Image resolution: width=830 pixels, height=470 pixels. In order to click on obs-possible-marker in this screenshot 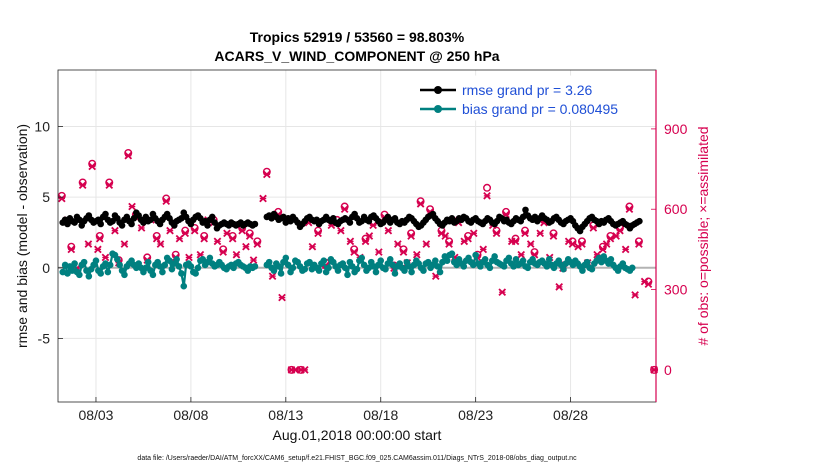, I will do `click(487, 187)`.